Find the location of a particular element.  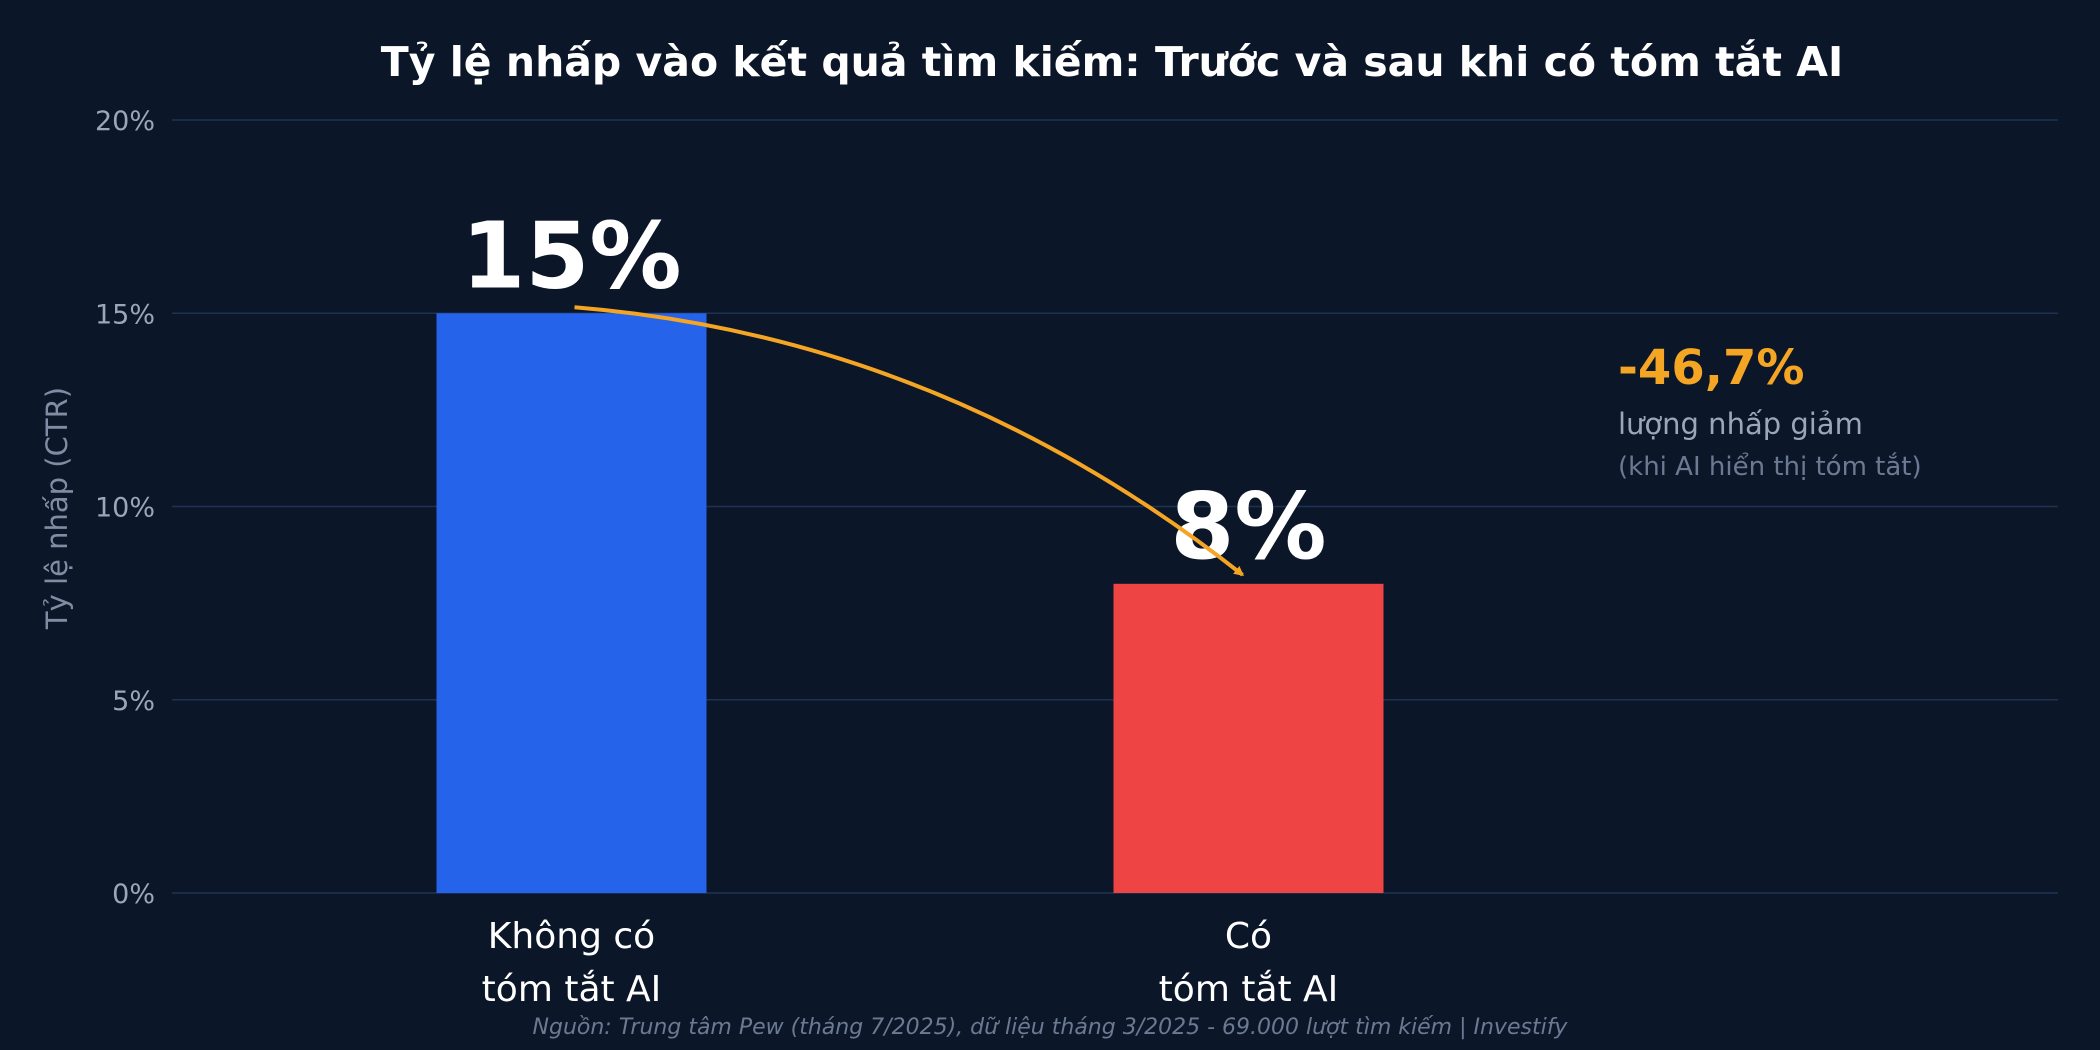

change-arrow is located at coordinates (909, 441).